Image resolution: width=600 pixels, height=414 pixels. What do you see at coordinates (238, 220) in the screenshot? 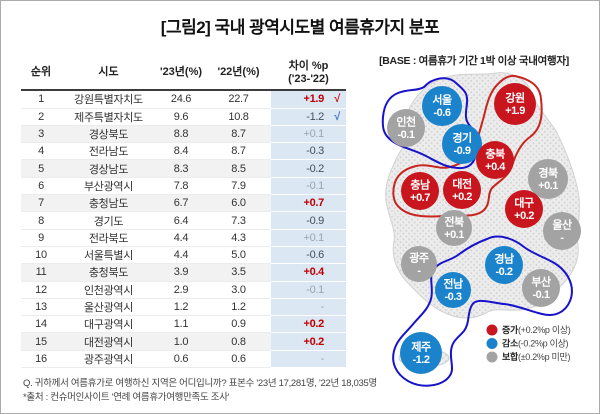
I see `table-cell: 7.3` at bounding box center [238, 220].